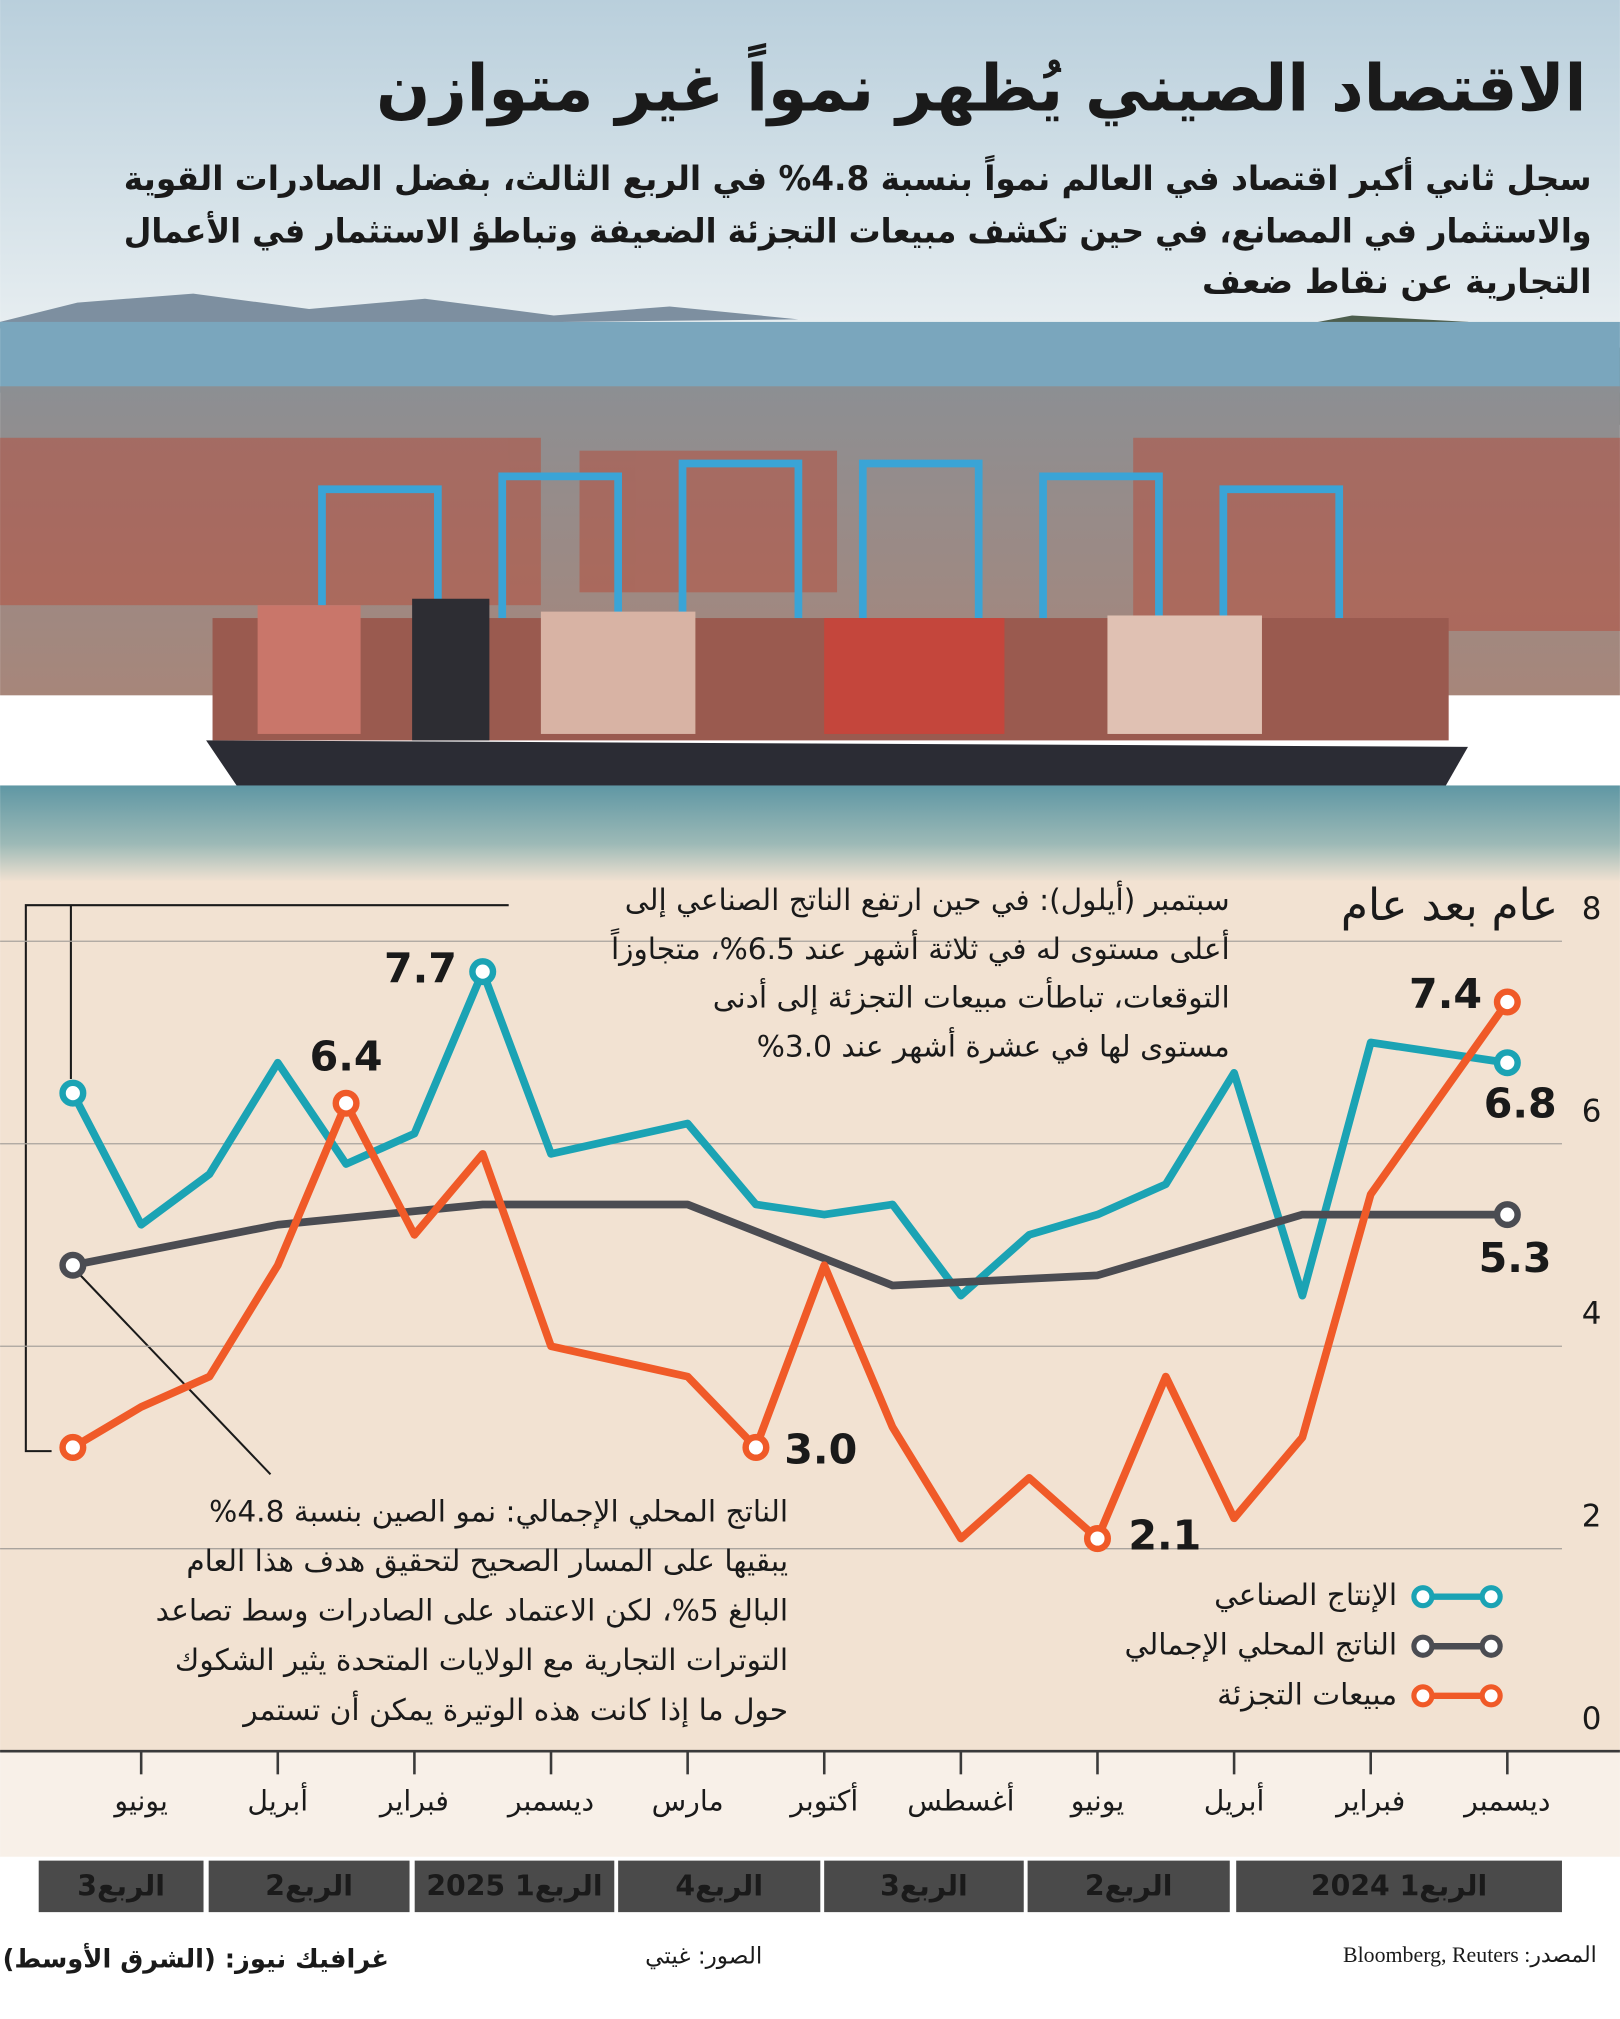 The width and height of the screenshot is (1620, 2019). What do you see at coordinates (346, 1056) in the screenshot?
I see `value-label: 6.4` at bounding box center [346, 1056].